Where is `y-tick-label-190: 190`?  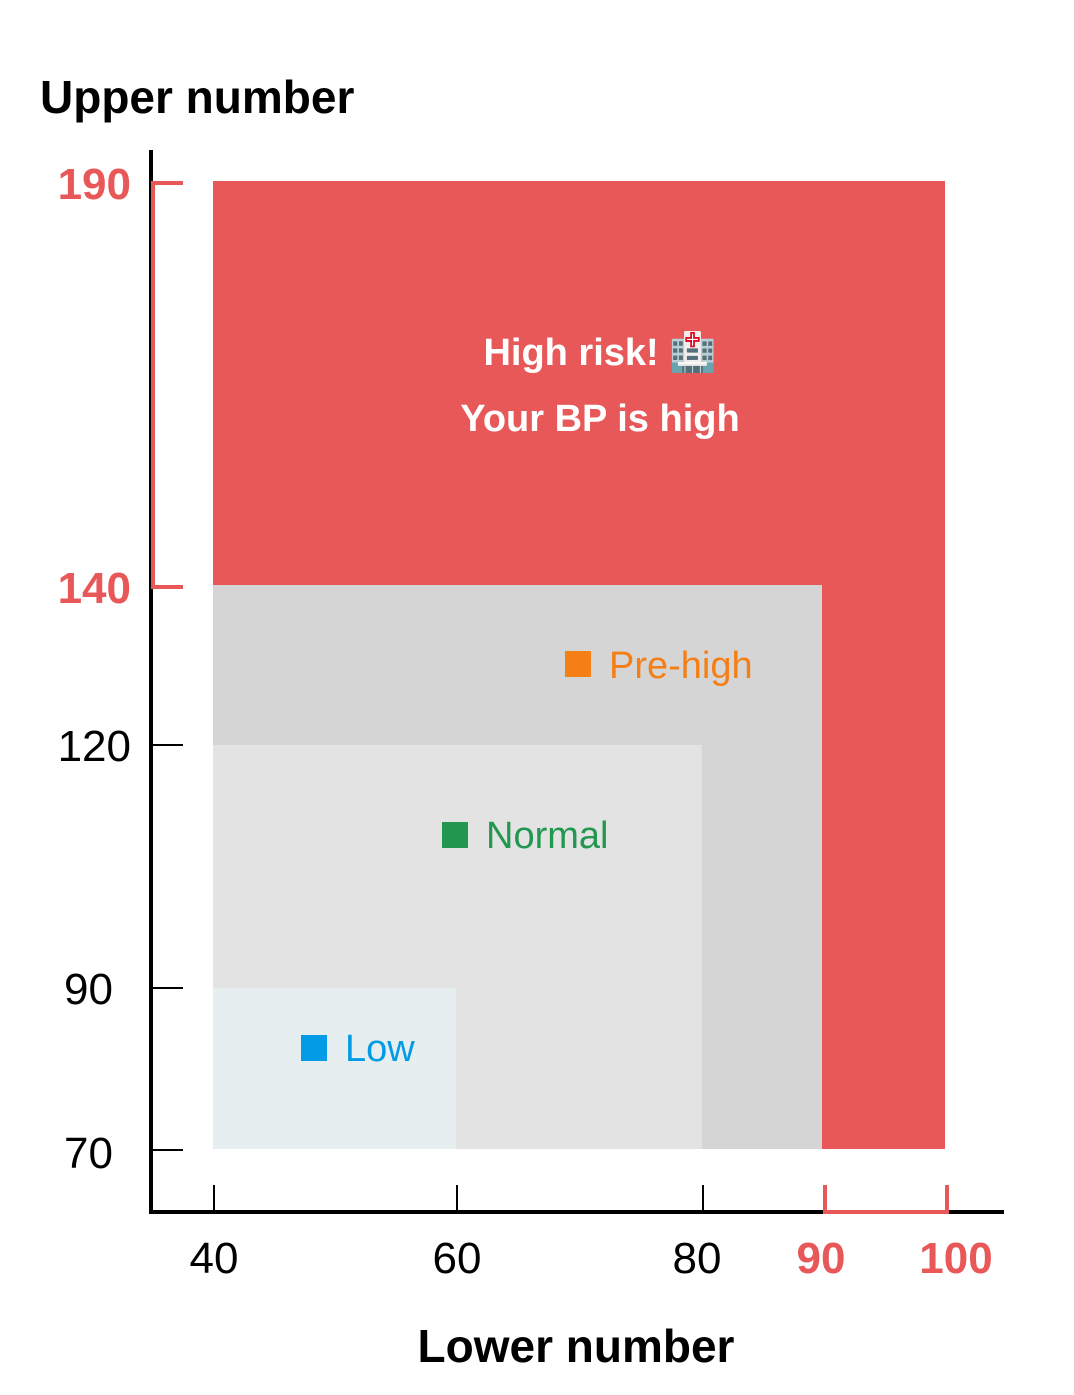
y-tick-label-190: 190 is located at coordinates (94, 184).